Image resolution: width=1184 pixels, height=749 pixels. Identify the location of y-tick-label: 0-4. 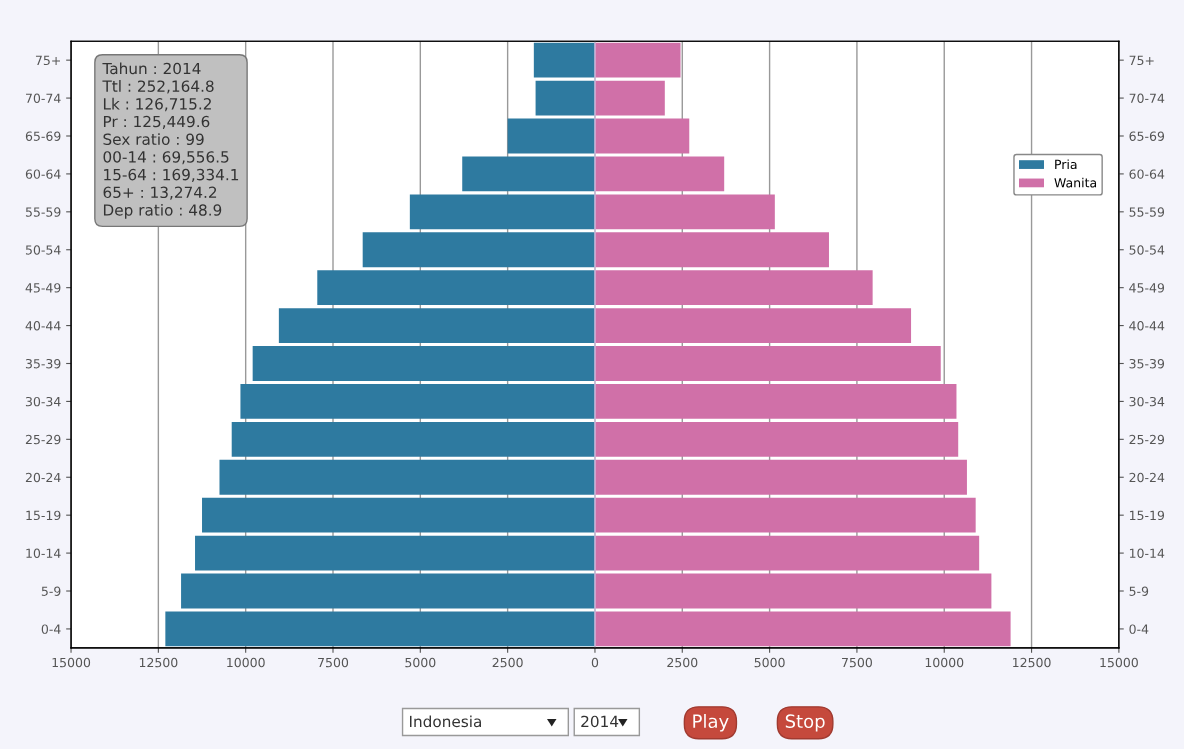
(1139, 629).